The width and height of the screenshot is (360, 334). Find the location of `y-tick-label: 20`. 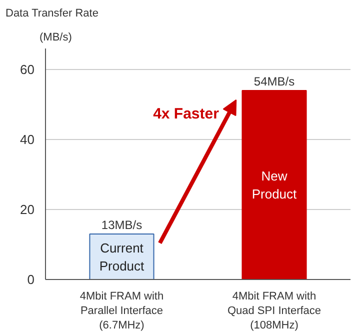

y-tick-label: 20 is located at coordinates (27, 209).